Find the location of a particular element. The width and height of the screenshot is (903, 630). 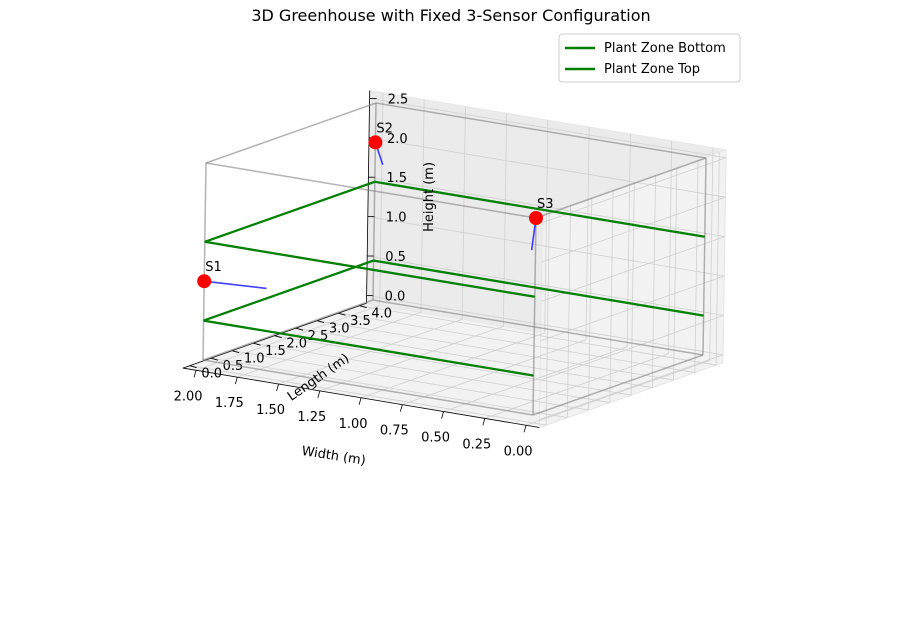

z-tick-label: 1.0 is located at coordinates (396, 218).